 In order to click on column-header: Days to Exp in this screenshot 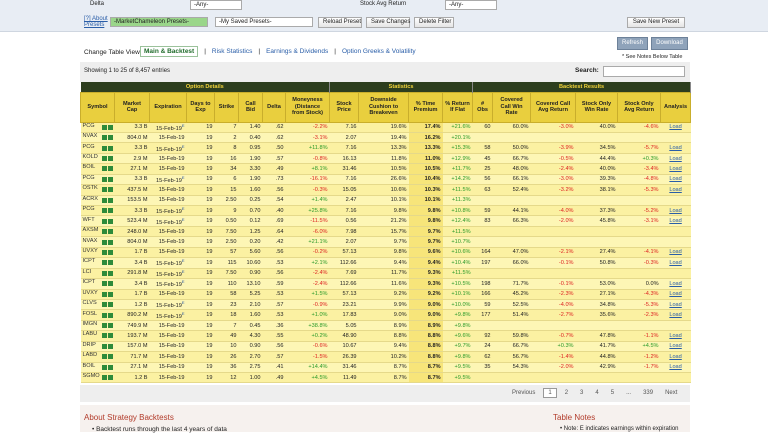, I will do `click(200, 107)`.